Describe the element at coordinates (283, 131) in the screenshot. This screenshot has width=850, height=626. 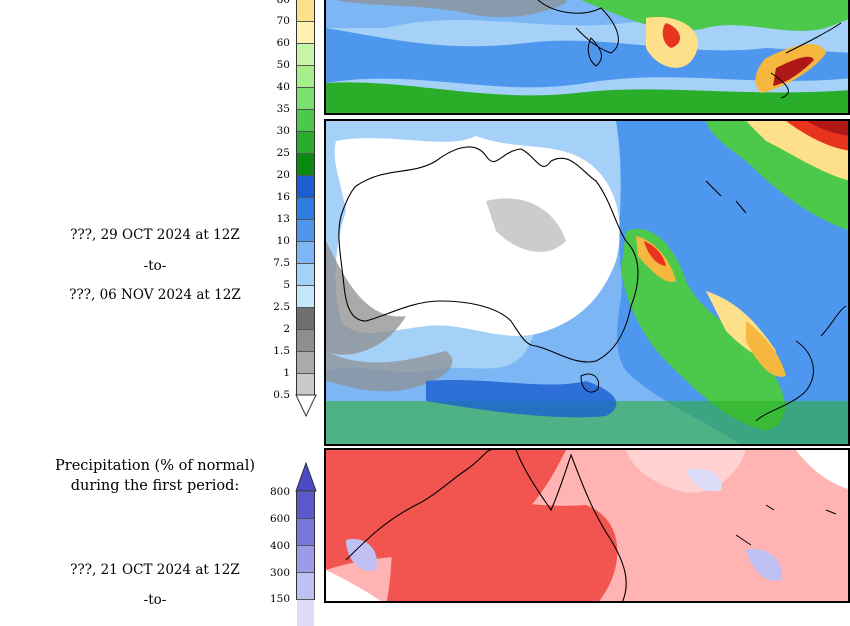
I see `precip-label-30: 30` at that location.